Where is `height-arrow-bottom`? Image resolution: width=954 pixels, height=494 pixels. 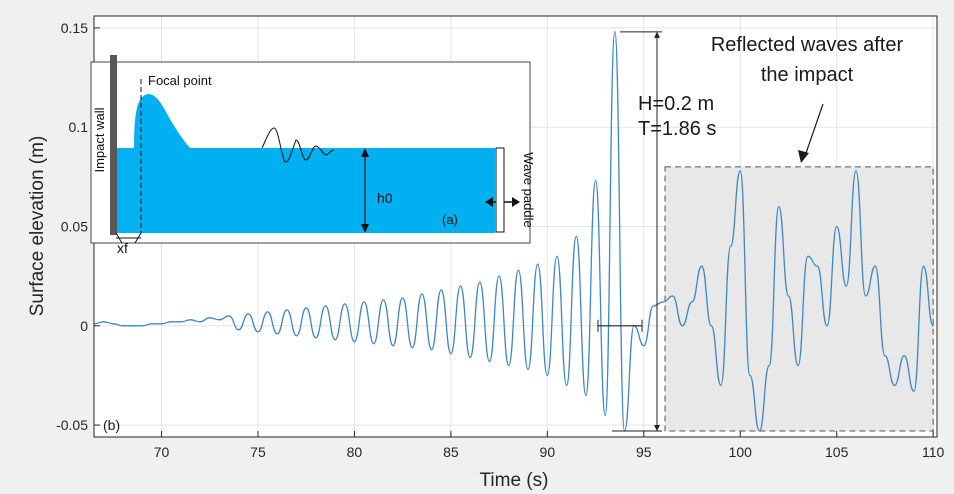
height-arrow-bottom is located at coordinates (657, 428).